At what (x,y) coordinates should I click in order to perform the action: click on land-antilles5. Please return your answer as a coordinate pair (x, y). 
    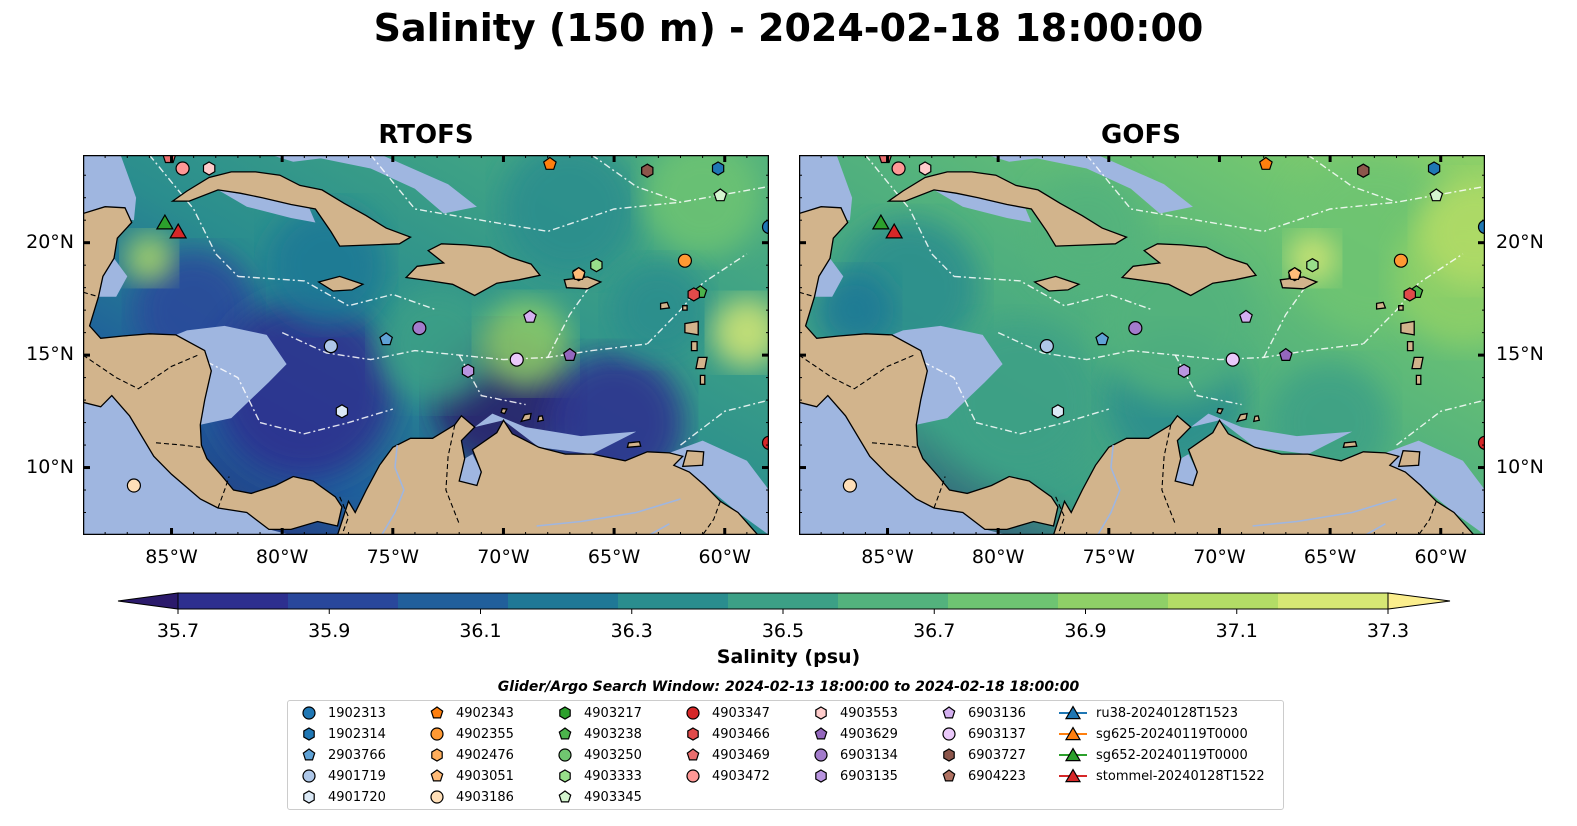
    Looking at the image, I should click on (1381, 305).